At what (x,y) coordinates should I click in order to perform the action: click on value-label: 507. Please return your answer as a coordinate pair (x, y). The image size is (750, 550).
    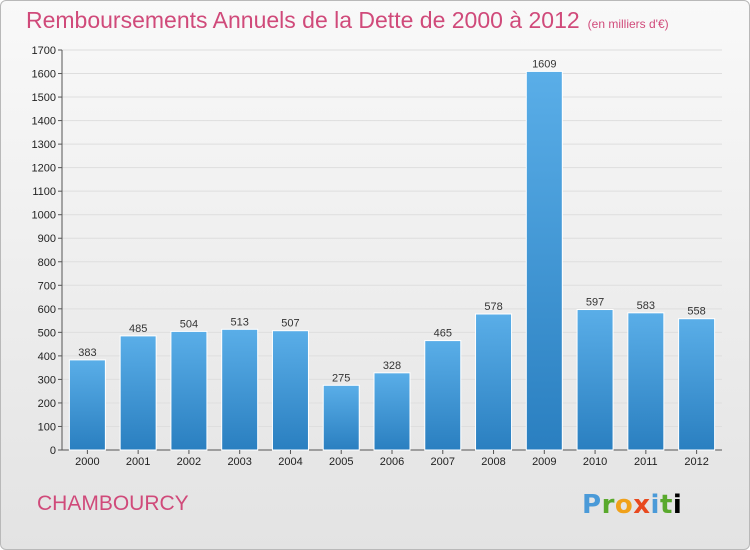
    Looking at the image, I should click on (290, 324).